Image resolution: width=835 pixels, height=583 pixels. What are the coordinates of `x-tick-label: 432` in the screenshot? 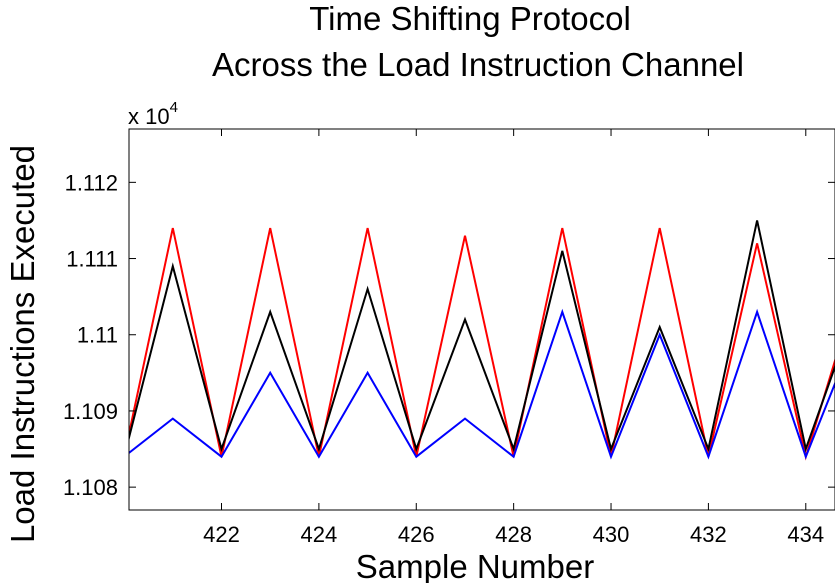 It's located at (708, 534).